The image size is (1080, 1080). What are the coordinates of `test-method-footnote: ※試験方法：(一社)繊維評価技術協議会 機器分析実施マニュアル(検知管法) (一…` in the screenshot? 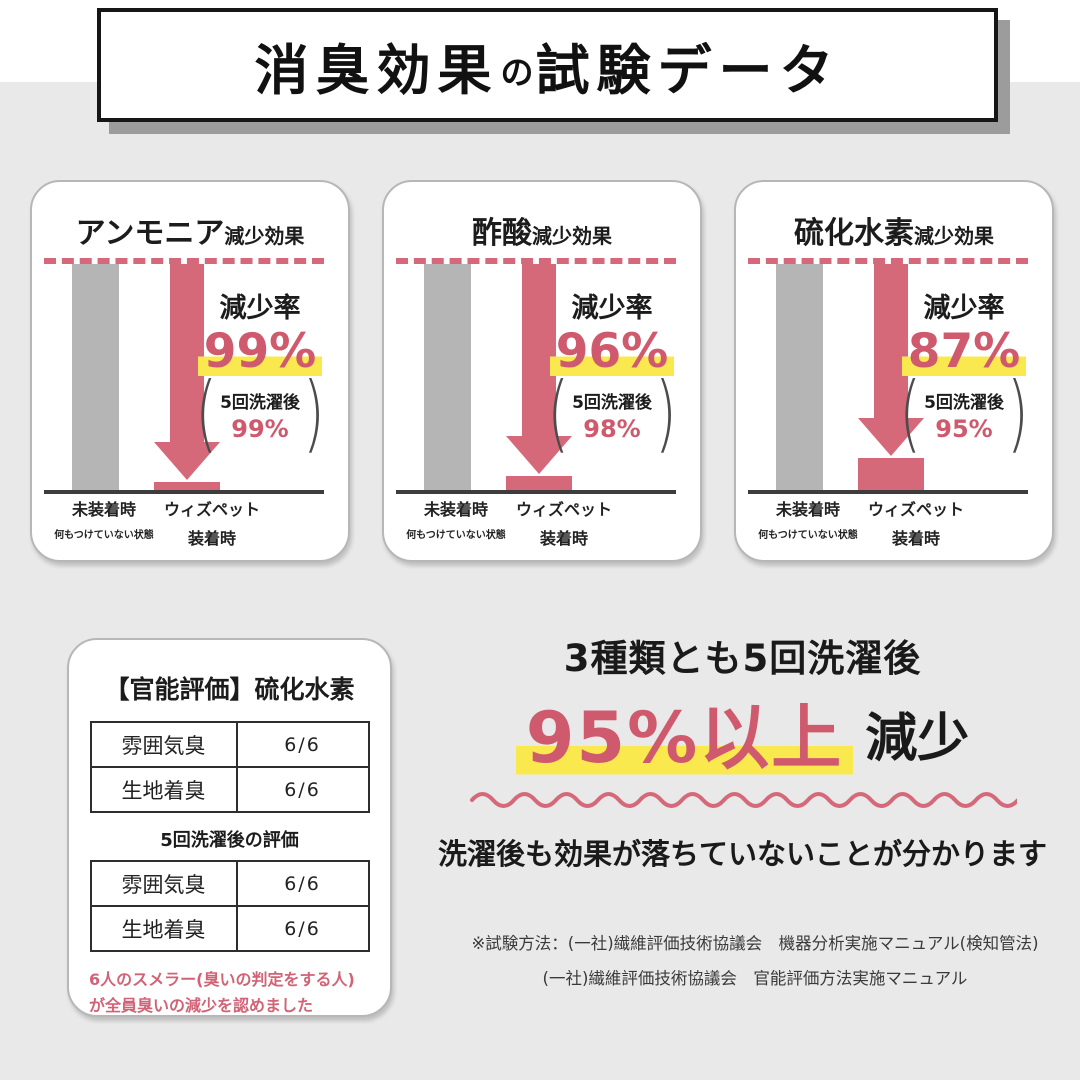 It's located at (755, 961).